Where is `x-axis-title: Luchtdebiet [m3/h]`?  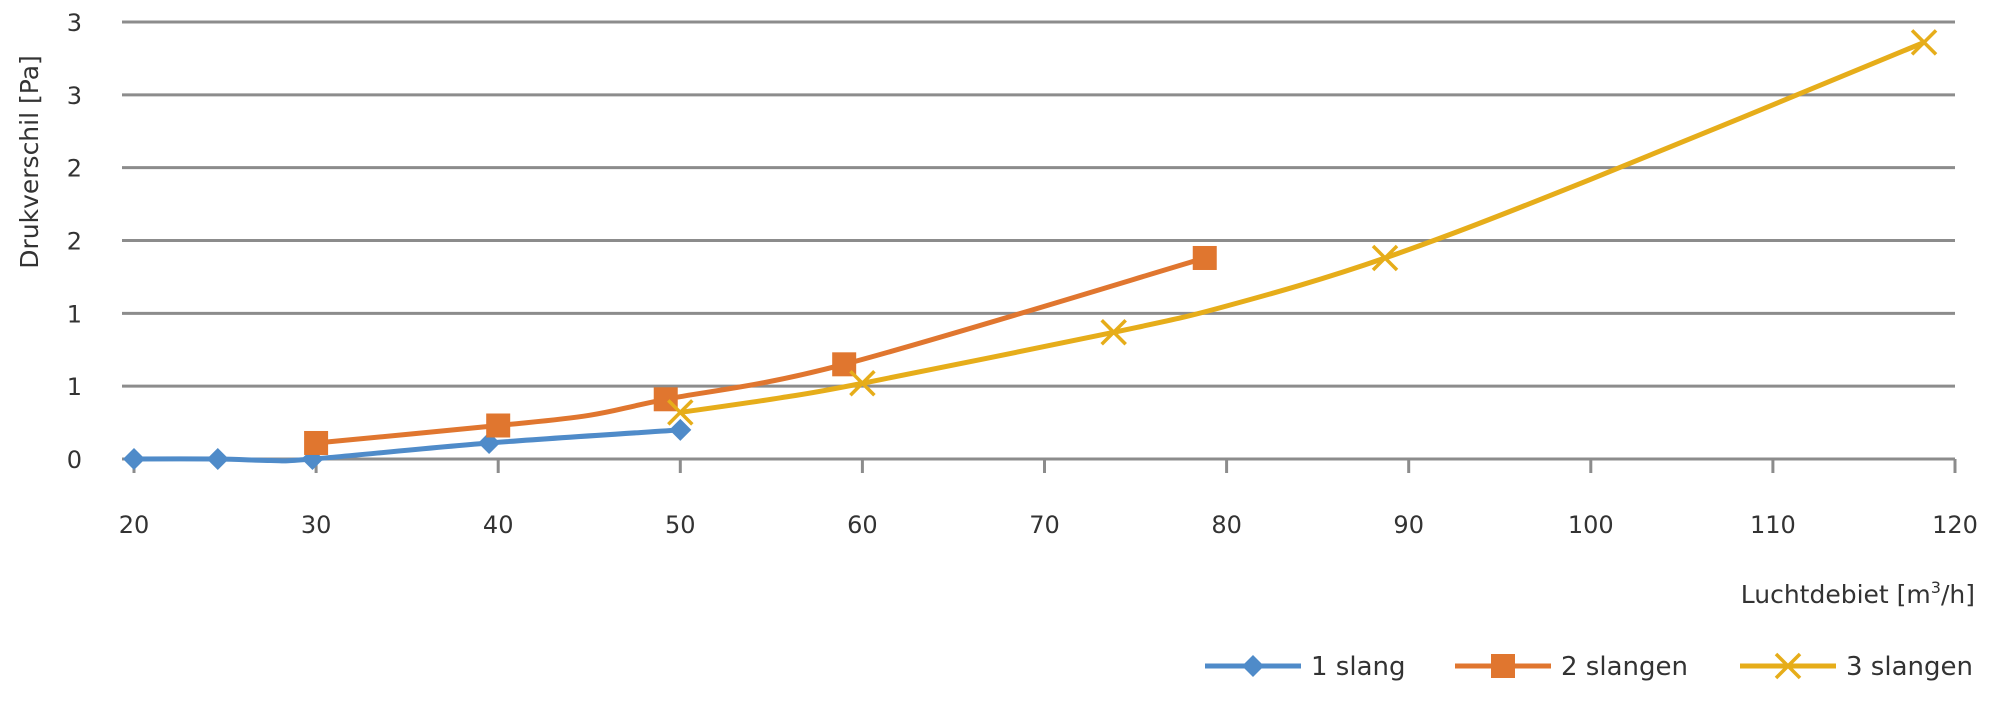 x-axis-title: Luchtdebiet [m3/h] is located at coordinates (1858, 593).